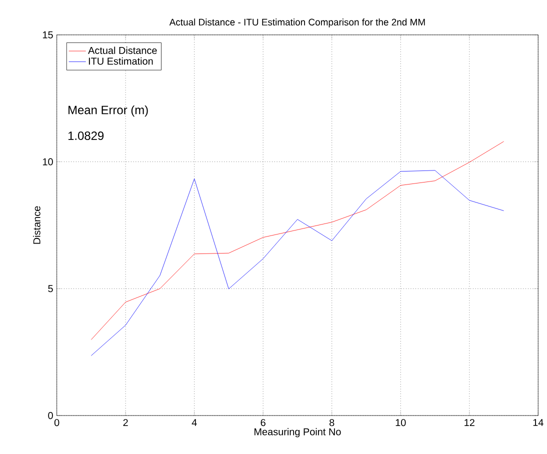 The width and height of the screenshot is (547, 454). I want to click on x-tick-label: 14, so click(538, 422).